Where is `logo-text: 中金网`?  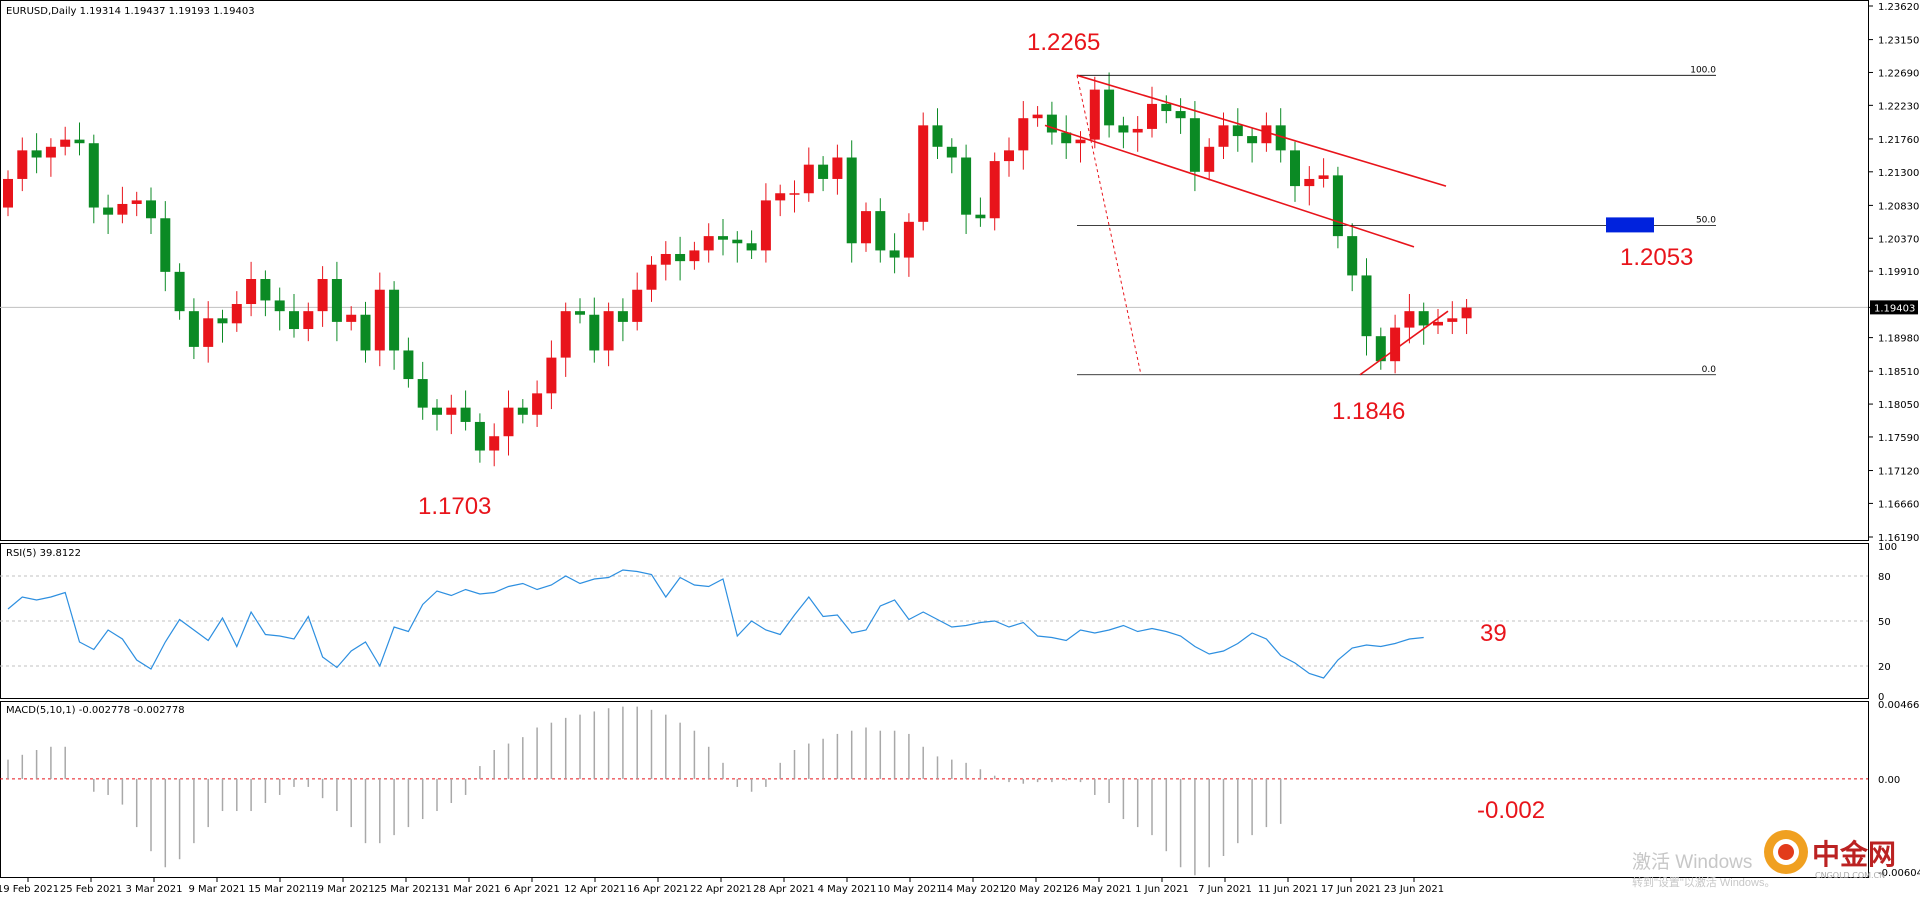 logo-text: 中金网 is located at coordinates (1854, 854).